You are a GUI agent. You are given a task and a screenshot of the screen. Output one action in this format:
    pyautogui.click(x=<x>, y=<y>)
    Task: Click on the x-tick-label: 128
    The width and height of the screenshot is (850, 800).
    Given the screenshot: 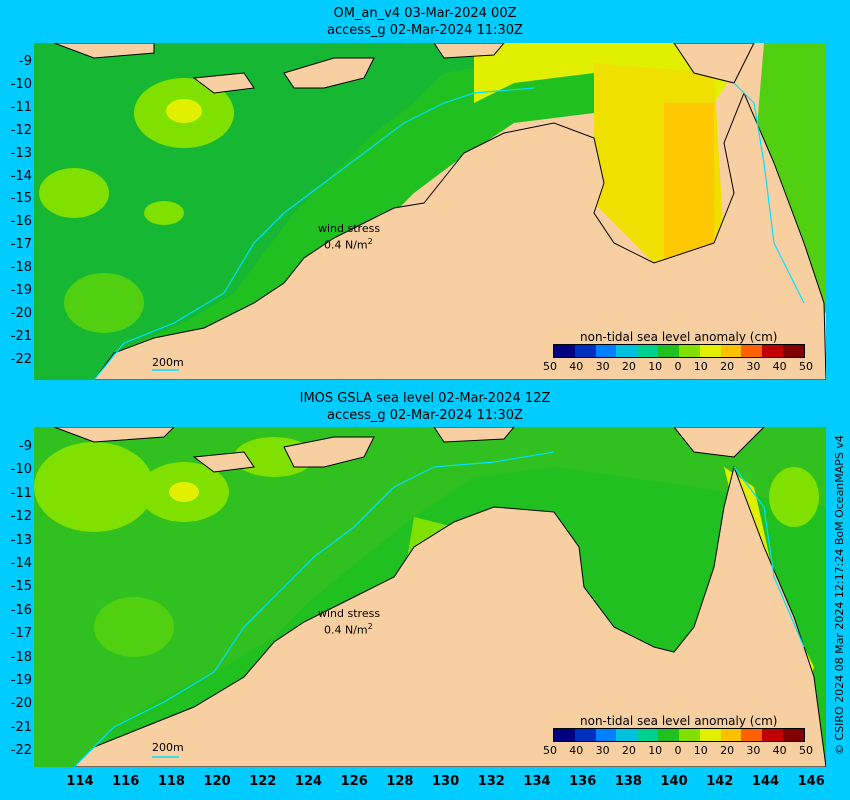 What is the action you would take?
    pyautogui.click(x=400, y=781)
    